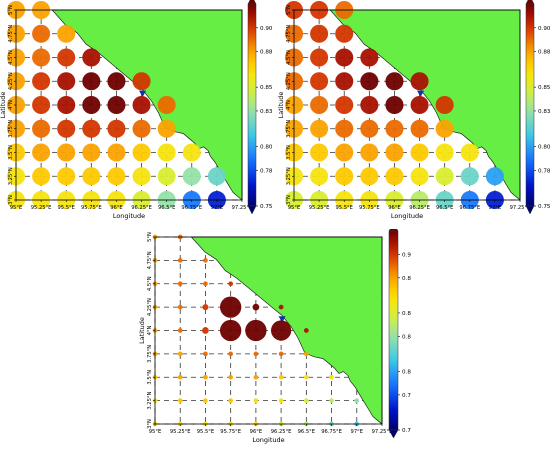  Describe the element at coordinates (142, 330) in the screenshot. I see `y-axis-label: Latitude` at that location.